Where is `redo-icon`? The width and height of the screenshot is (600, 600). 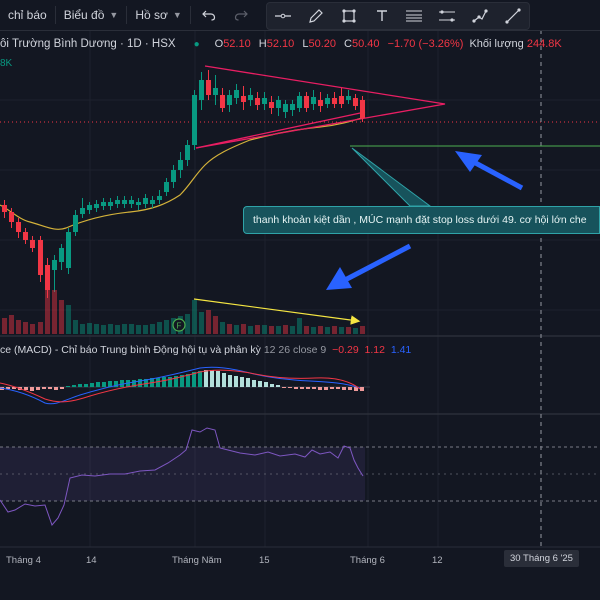
redo-icon is located at coordinates (241, 15).